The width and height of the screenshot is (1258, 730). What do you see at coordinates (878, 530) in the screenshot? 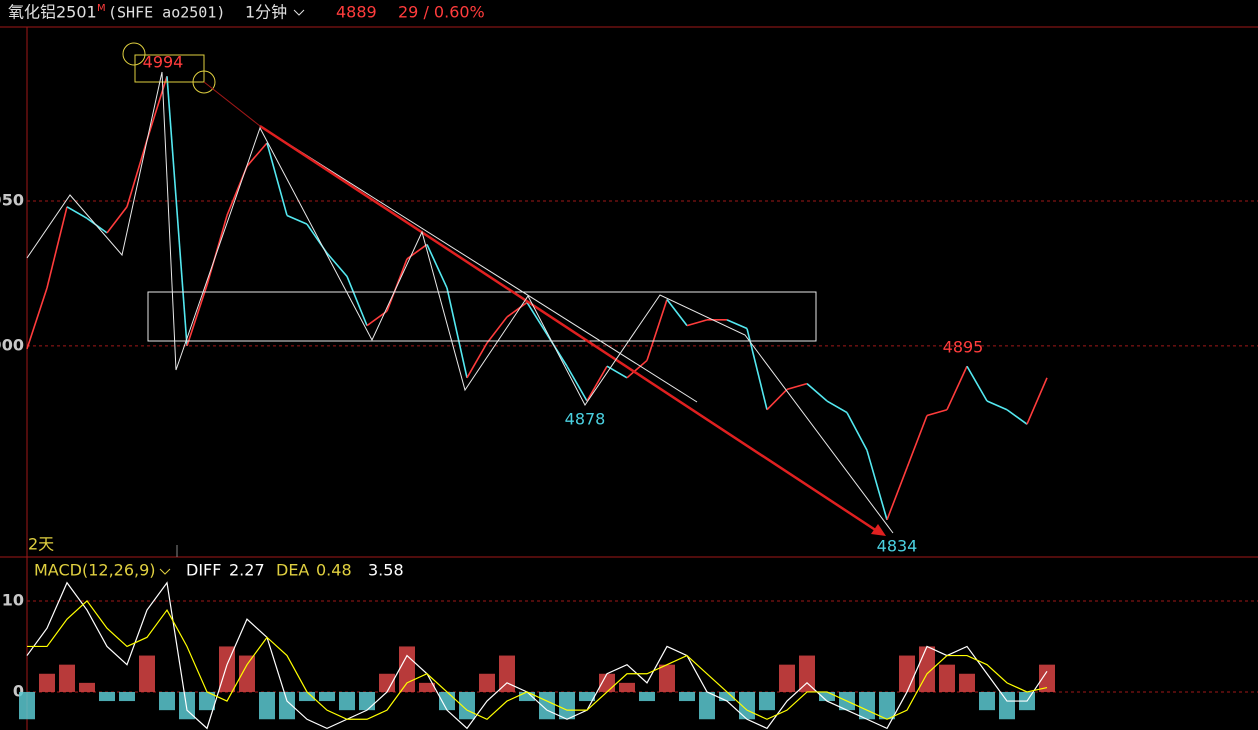
I see `arrow-head` at bounding box center [878, 530].